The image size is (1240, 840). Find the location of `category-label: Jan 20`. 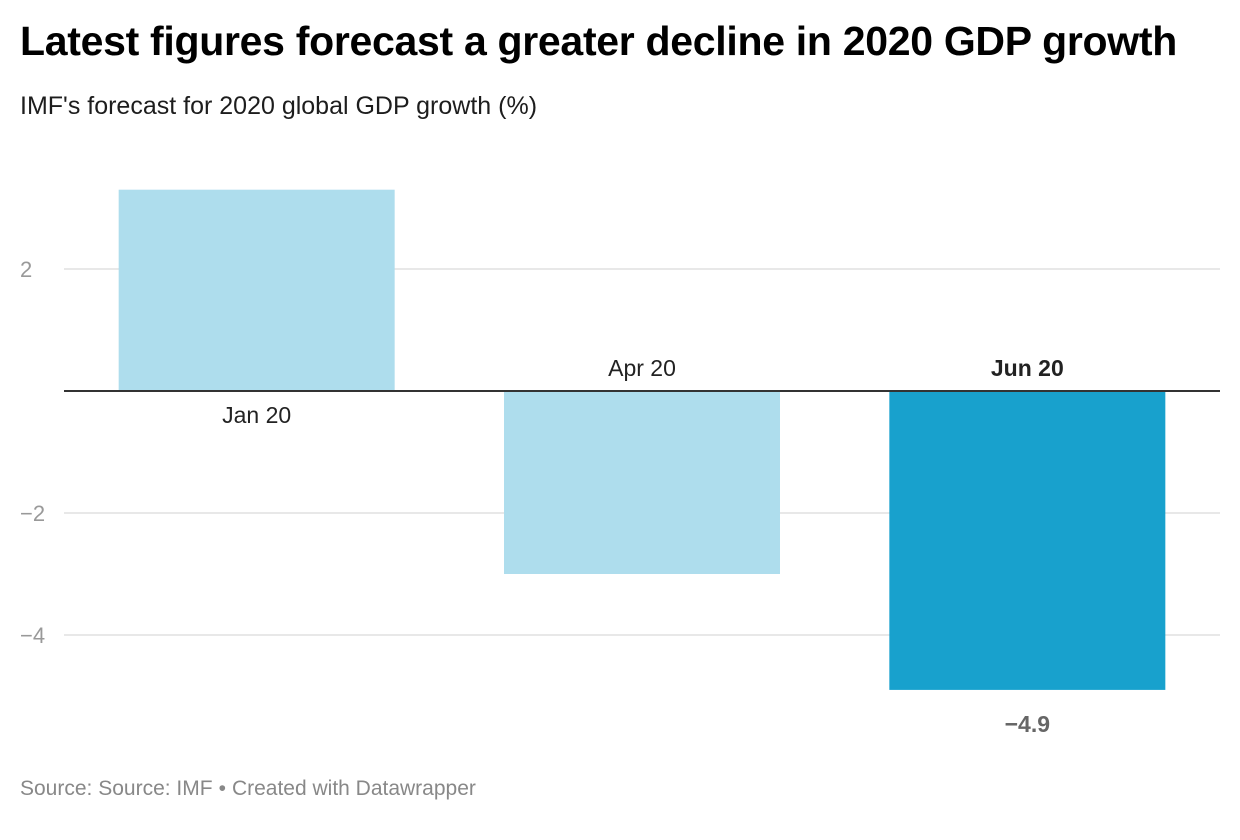

category-label: Jan 20 is located at coordinates (256, 415).